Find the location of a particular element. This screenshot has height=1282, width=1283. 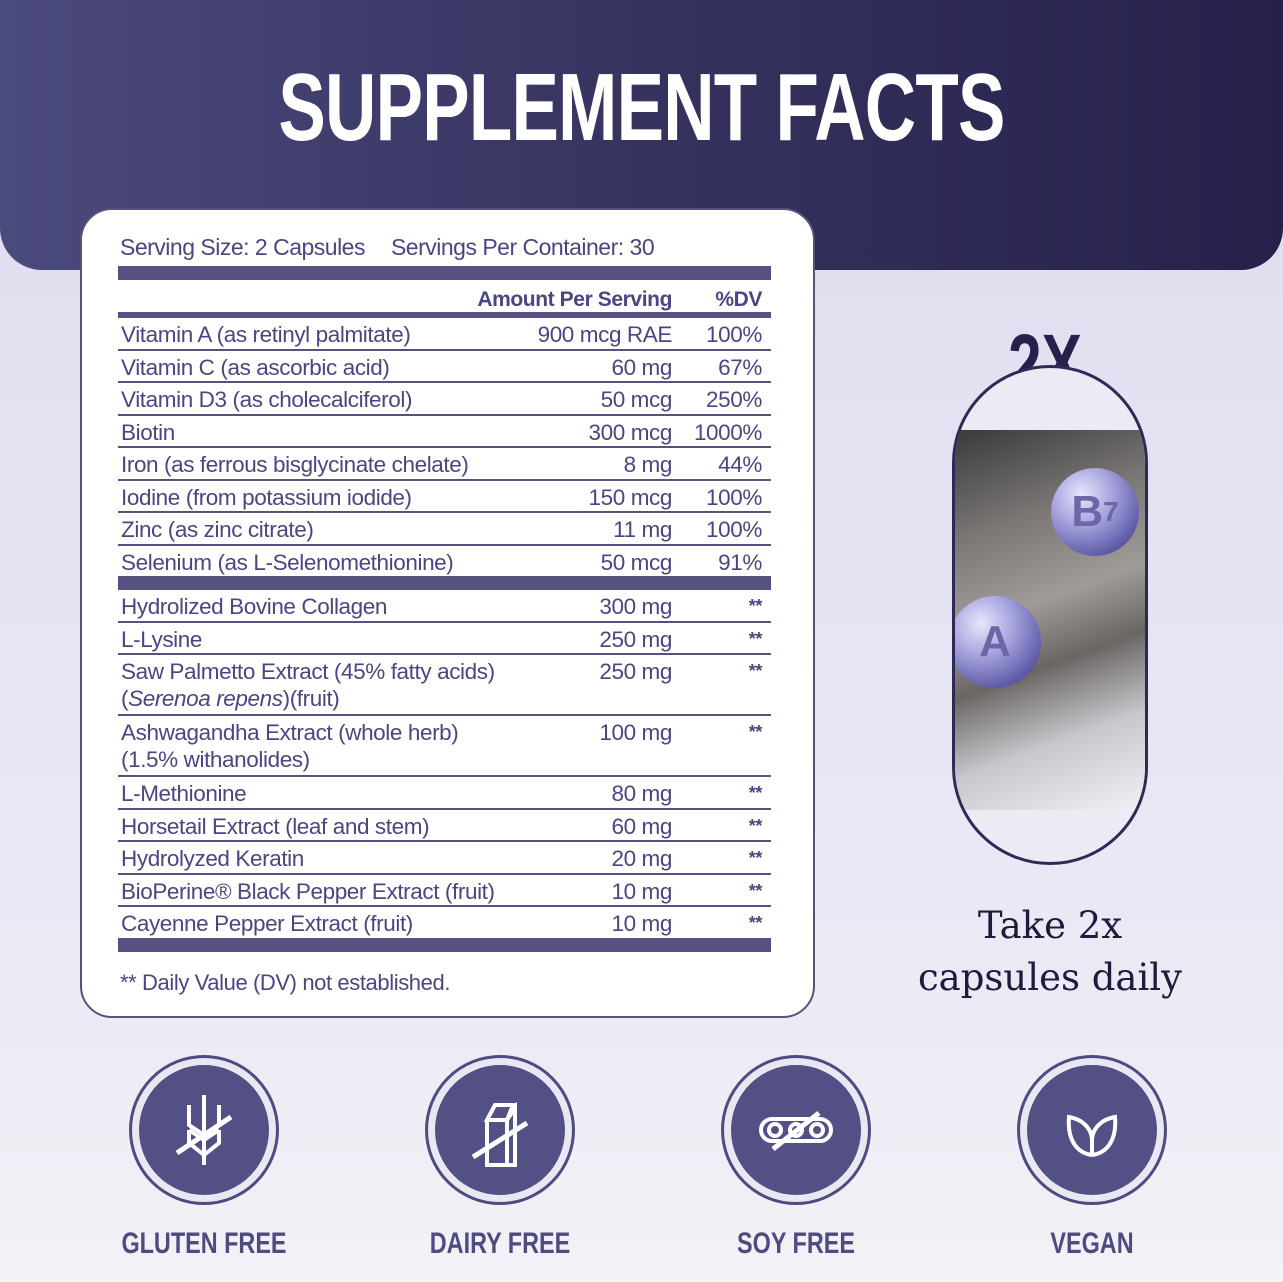

table-row: Hydrolyzed Keratin 20 mg ** is located at coordinates (444, 858).